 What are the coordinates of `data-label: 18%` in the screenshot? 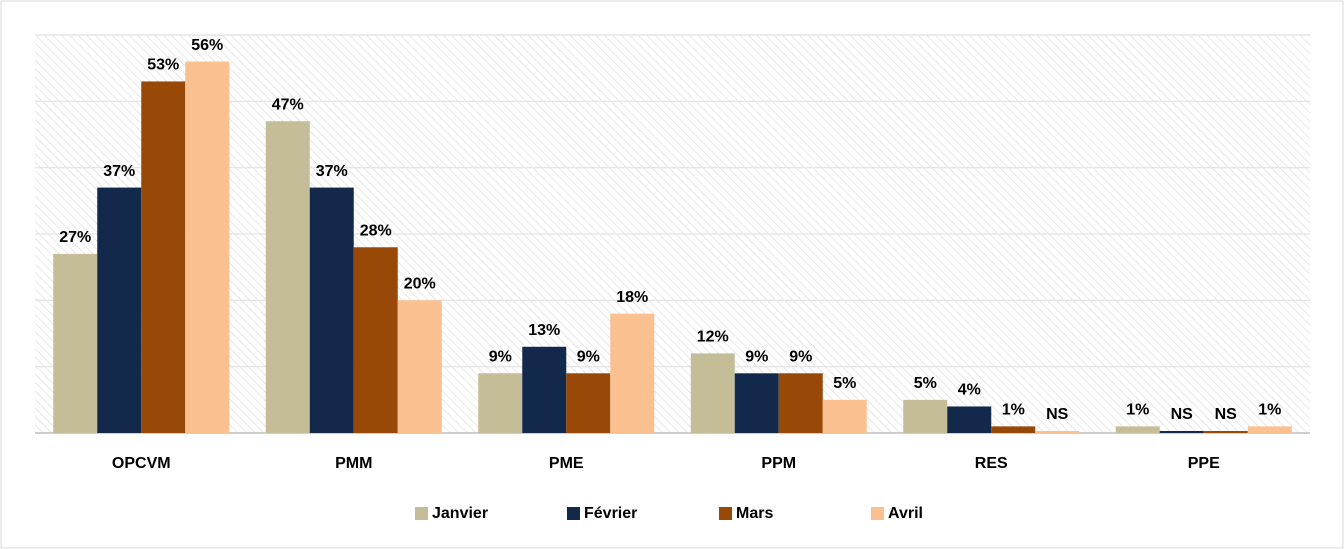 It's located at (632, 297).